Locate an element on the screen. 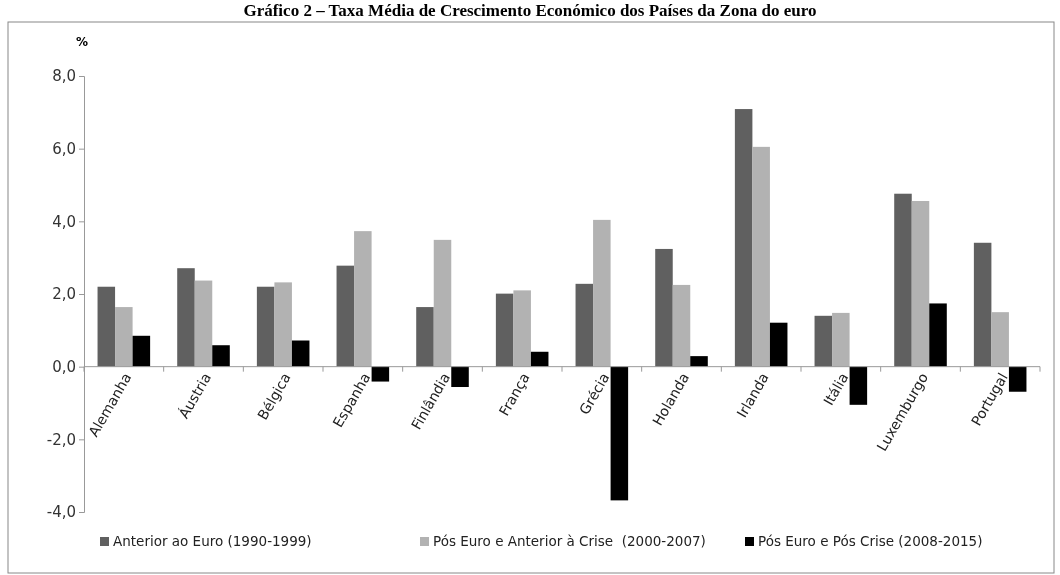 The width and height of the screenshot is (1060, 575). legend-label: Pós Euro e Anterior à Crise (2000-2007) is located at coordinates (569, 541).